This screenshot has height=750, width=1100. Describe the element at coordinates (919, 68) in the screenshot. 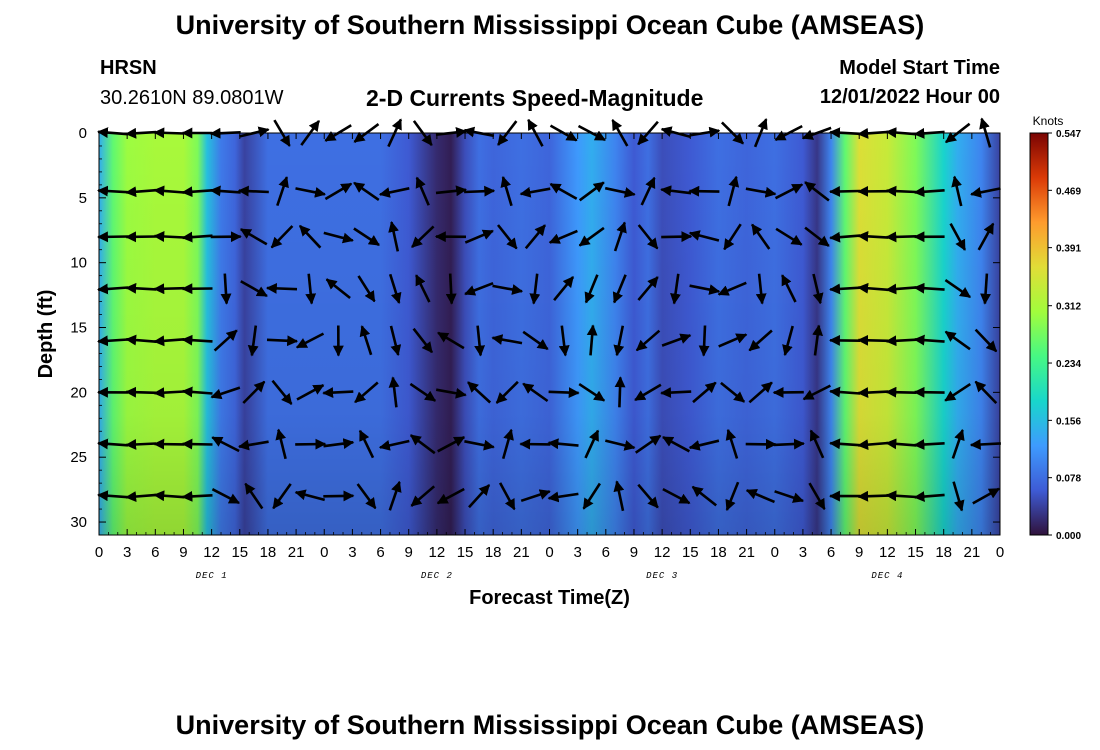

I see `model-start-label: Model Start Time` at that location.